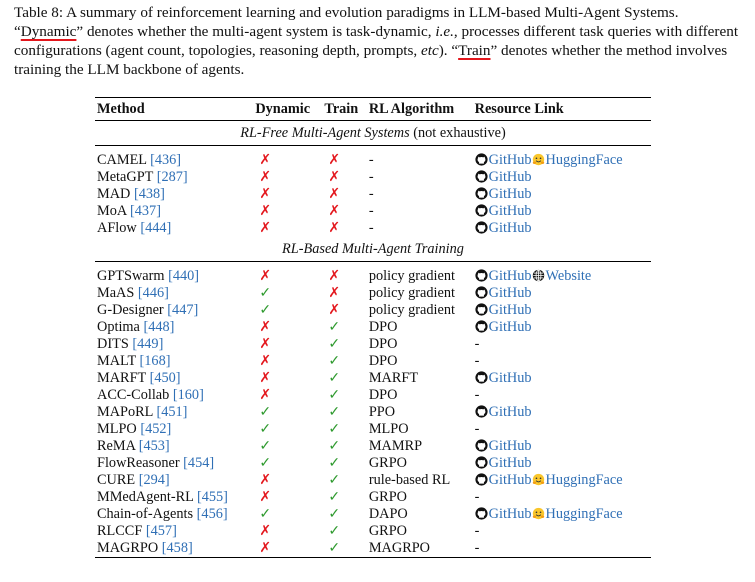 Image resolution: width=755 pixels, height=582 pixels. I want to click on link-cell: -, so click(562, 531).